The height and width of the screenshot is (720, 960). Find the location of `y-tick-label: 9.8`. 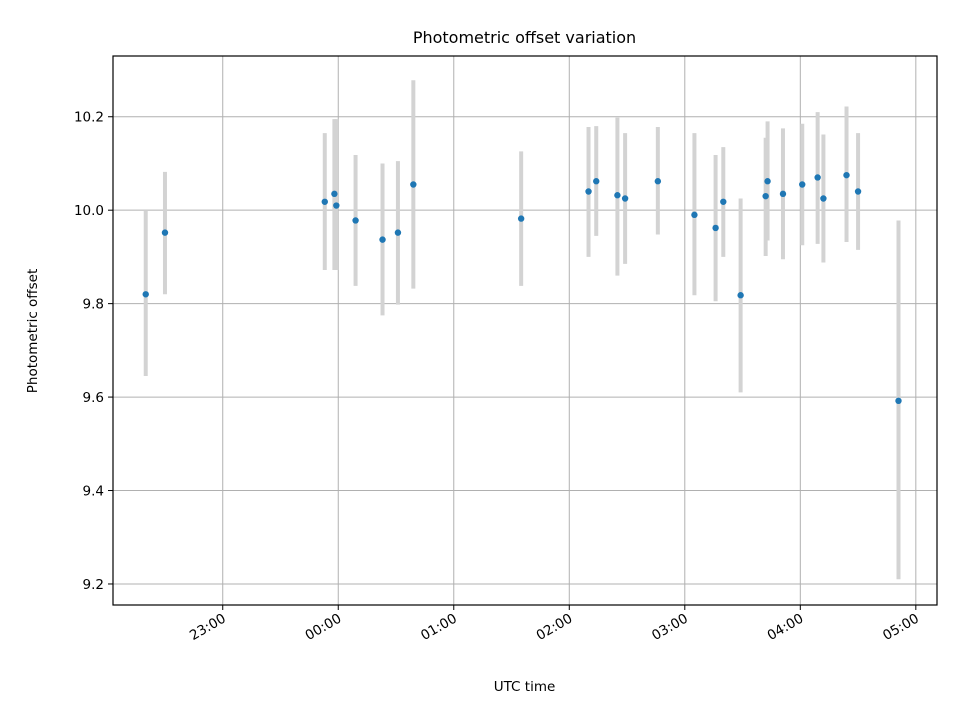

y-tick-label: 9.8 is located at coordinates (93, 305).